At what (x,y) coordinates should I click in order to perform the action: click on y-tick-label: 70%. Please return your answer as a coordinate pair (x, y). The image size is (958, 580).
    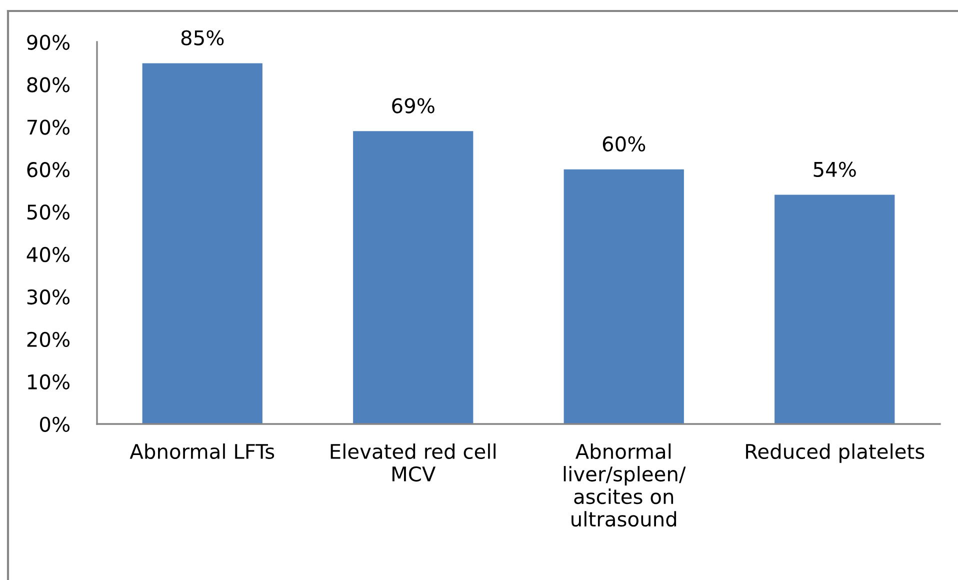
    Looking at the image, I should click on (49, 127).